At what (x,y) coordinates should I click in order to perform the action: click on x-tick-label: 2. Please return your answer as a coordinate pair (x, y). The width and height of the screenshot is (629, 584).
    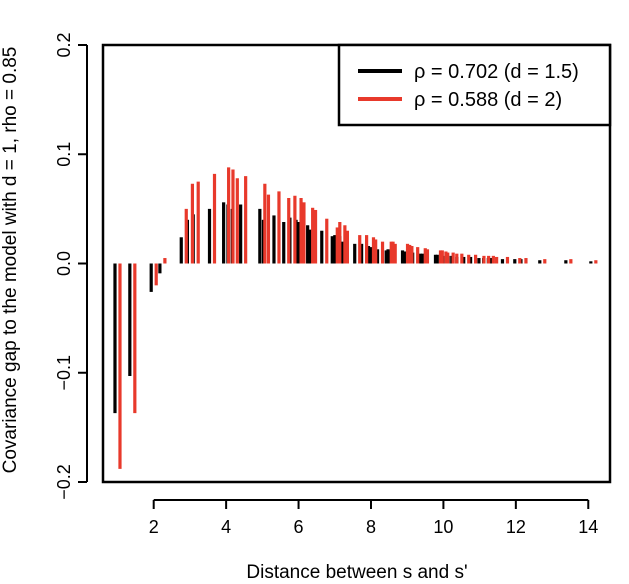
    Looking at the image, I should click on (154, 527).